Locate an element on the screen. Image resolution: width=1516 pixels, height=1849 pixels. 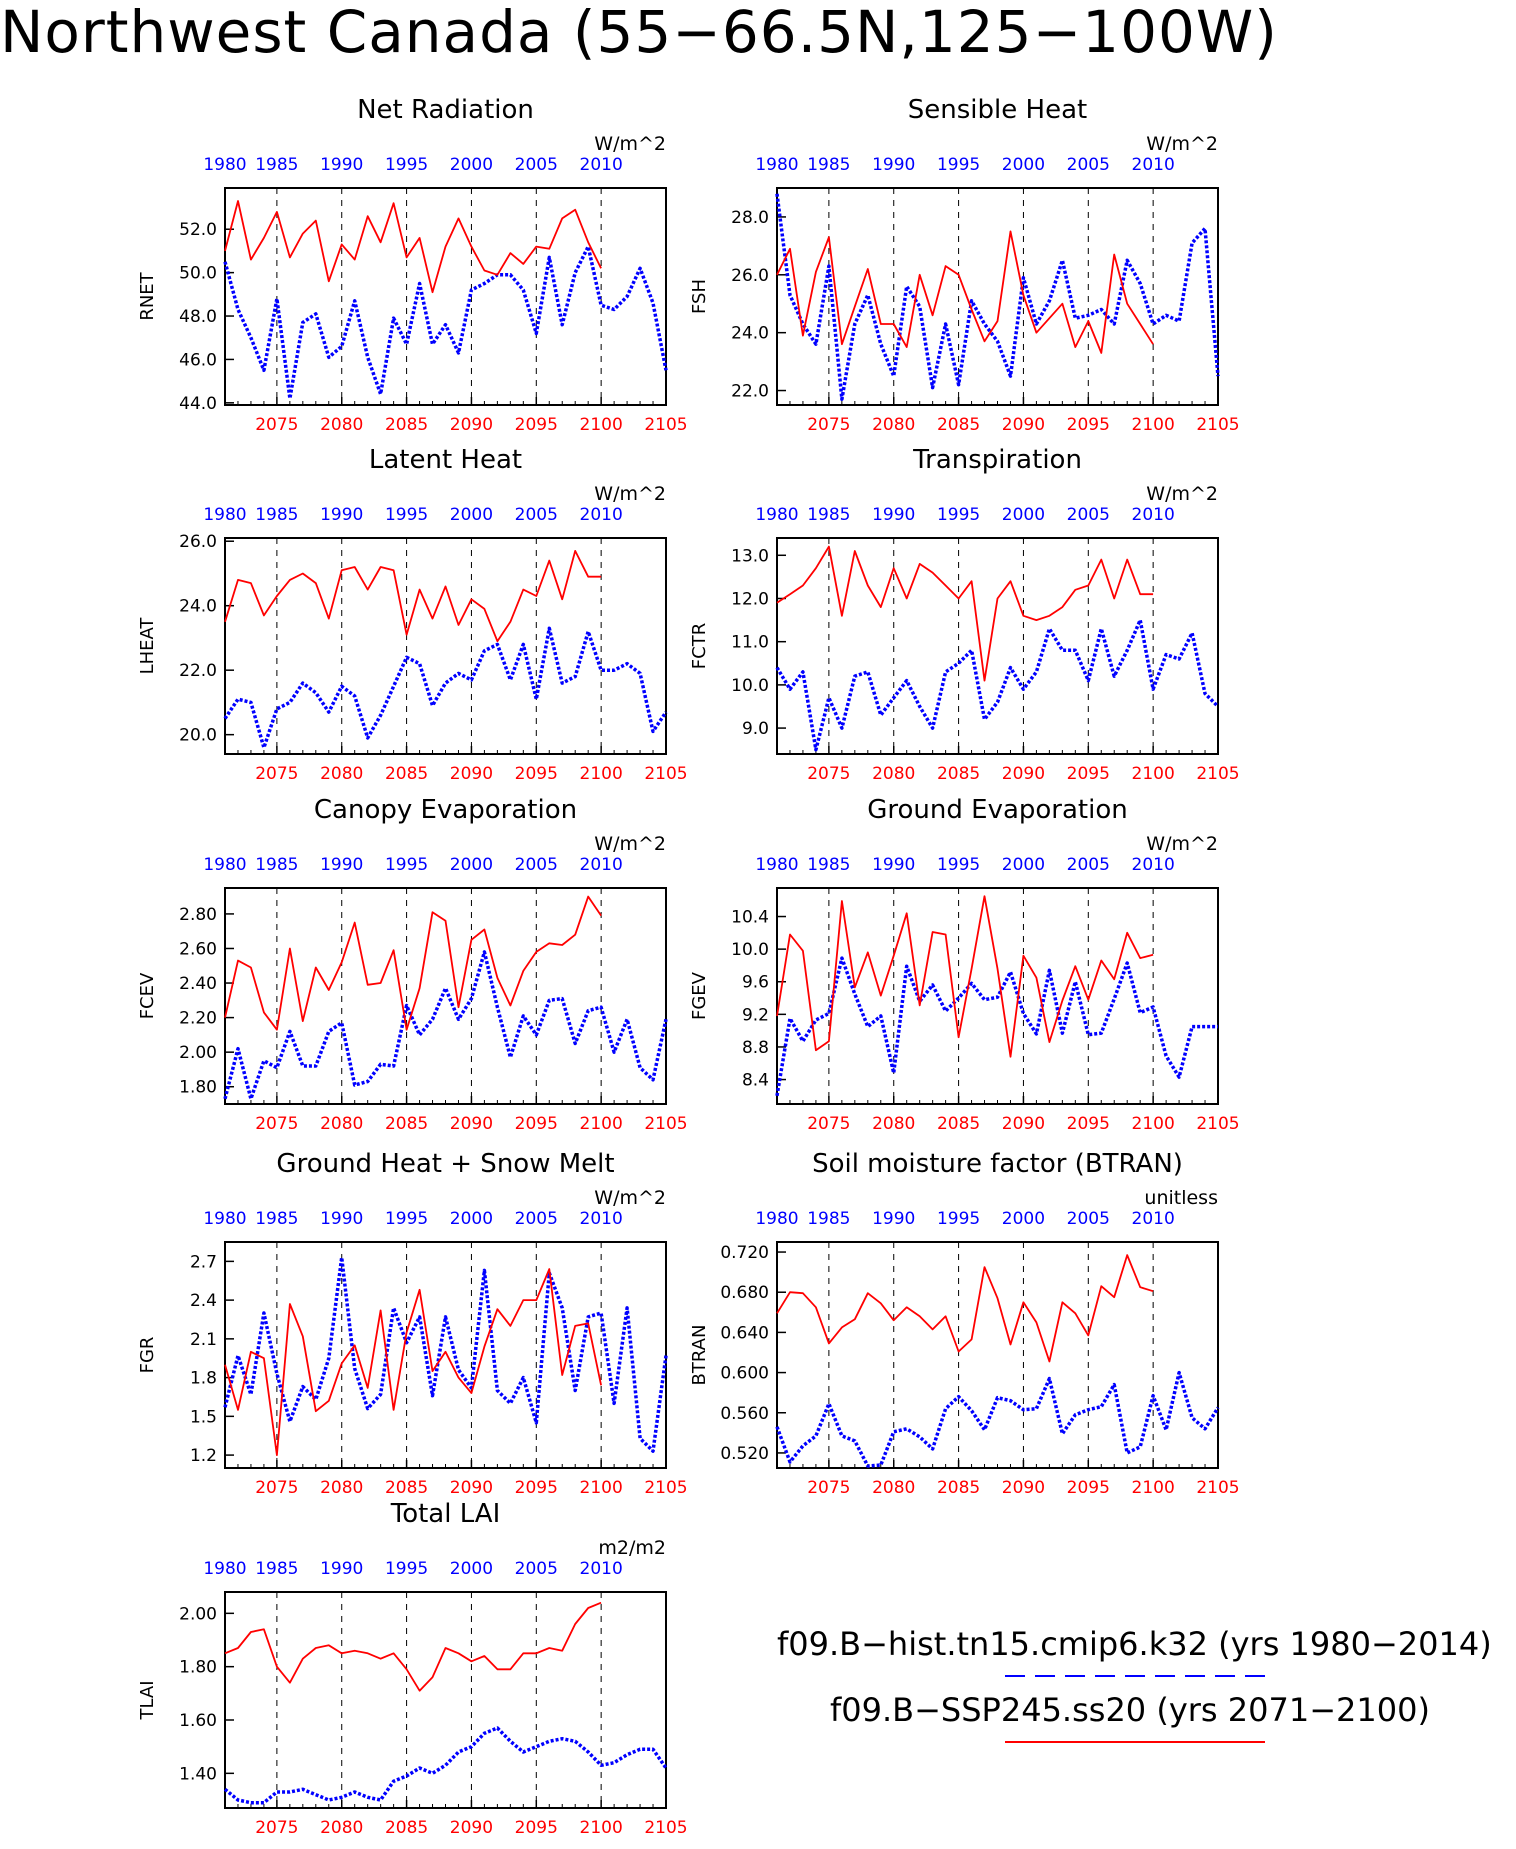
y-axis-label: FGR is located at coordinates (147, 1355).